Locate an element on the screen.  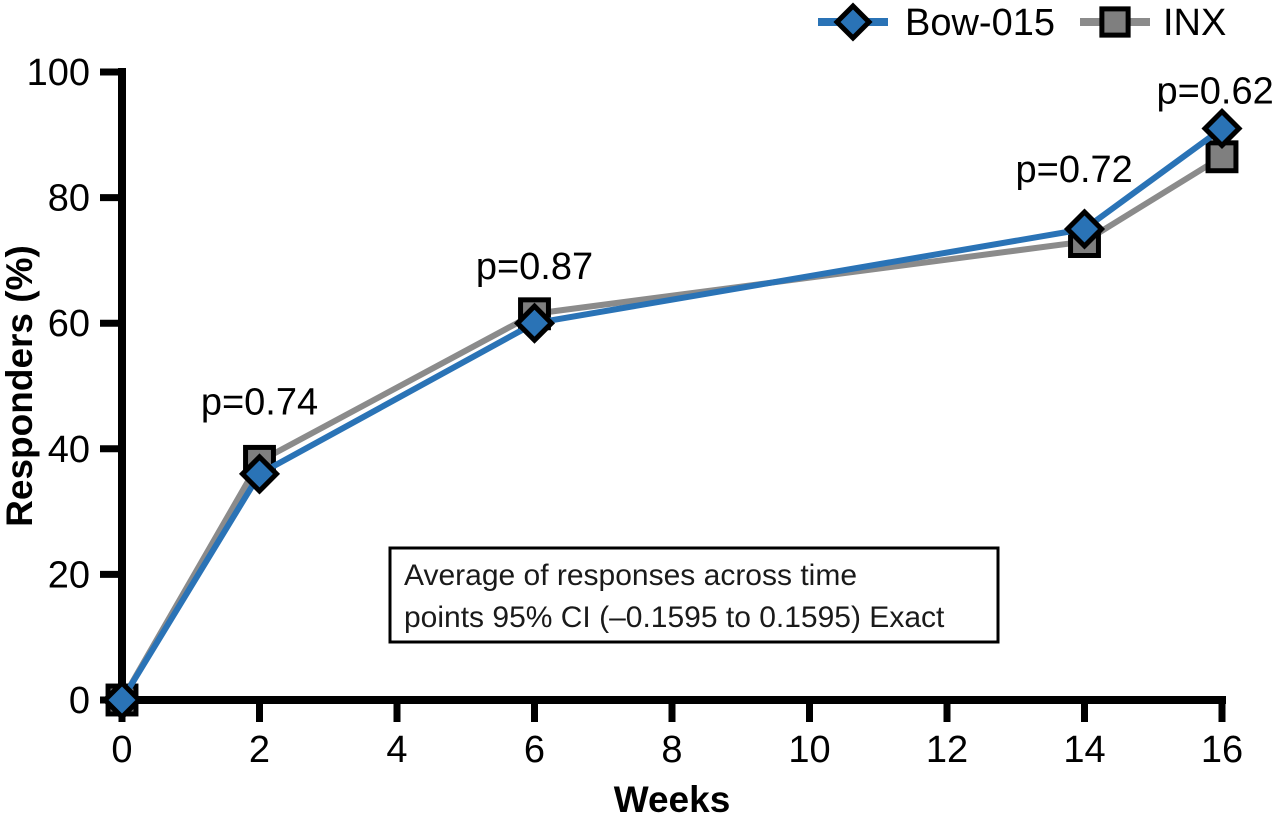
x-axis-title: Weeks is located at coordinates (672, 799).